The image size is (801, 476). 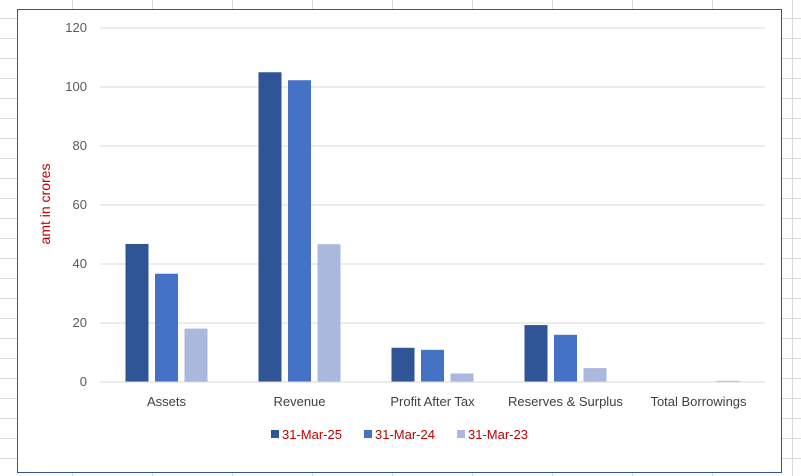 I want to click on legend-label: 31-Mar-24, so click(x=405, y=434).